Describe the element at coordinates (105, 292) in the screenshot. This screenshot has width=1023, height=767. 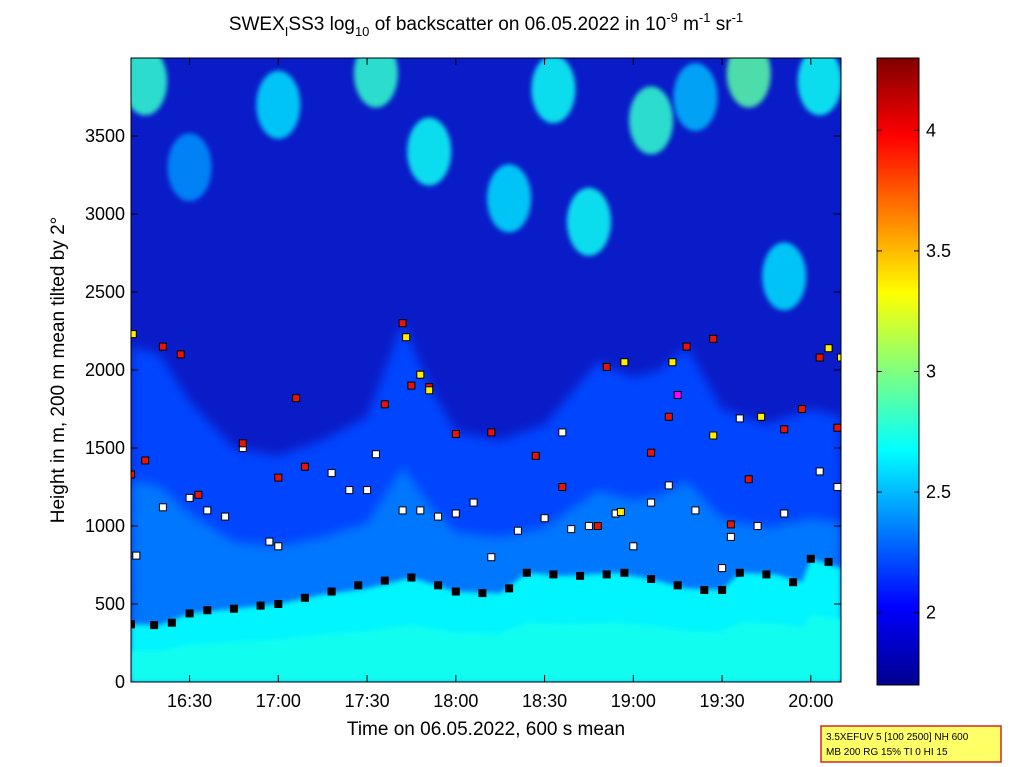
I see `y-tick-label: 2500` at that location.